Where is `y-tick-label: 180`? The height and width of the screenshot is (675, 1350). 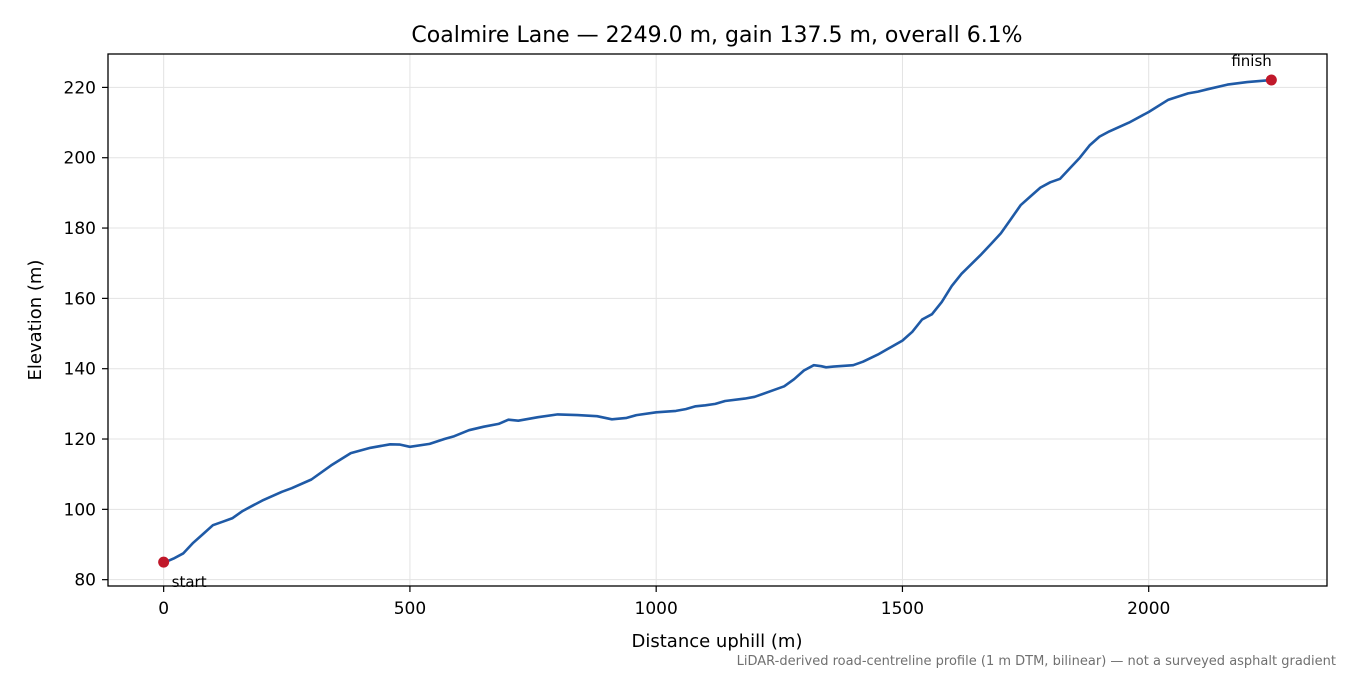 y-tick-label: 180 is located at coordinates (80, 229).